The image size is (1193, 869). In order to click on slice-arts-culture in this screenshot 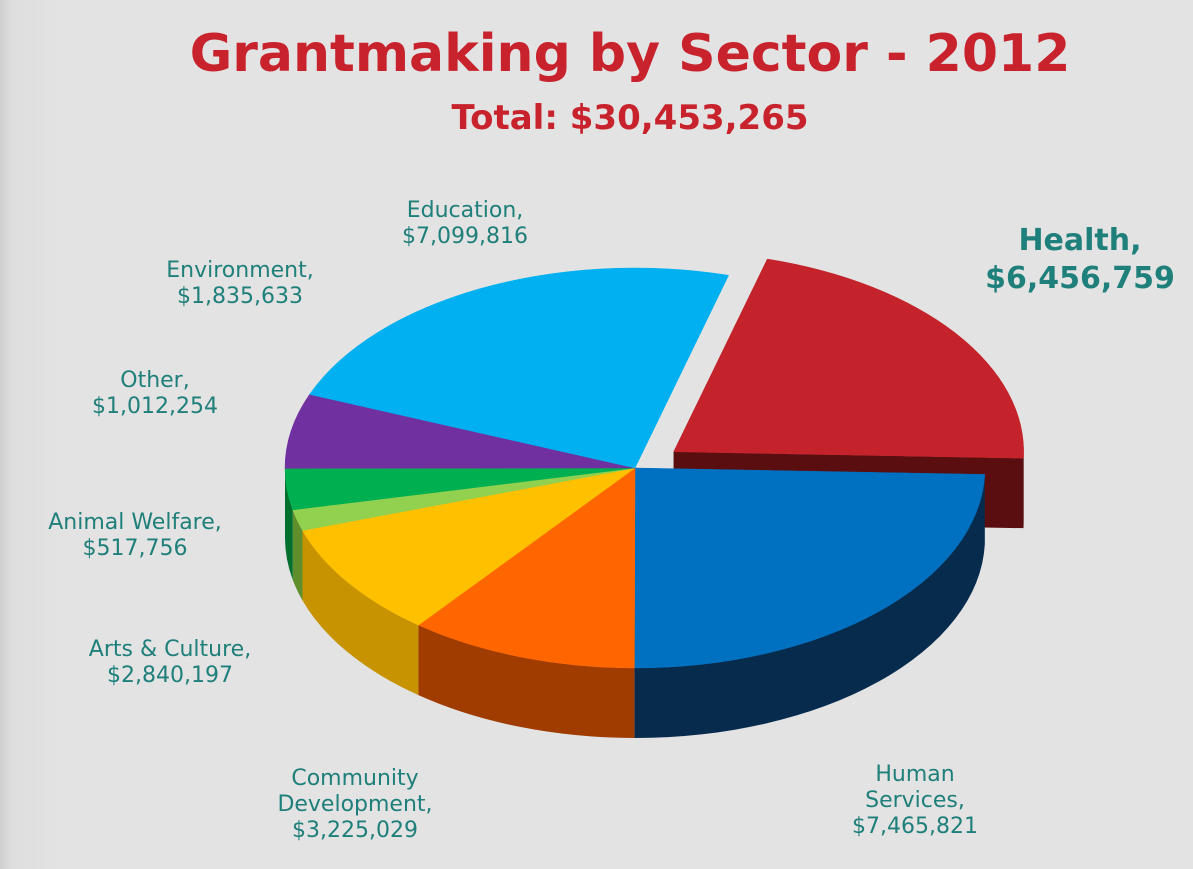, I will do `click(469, 546)`.